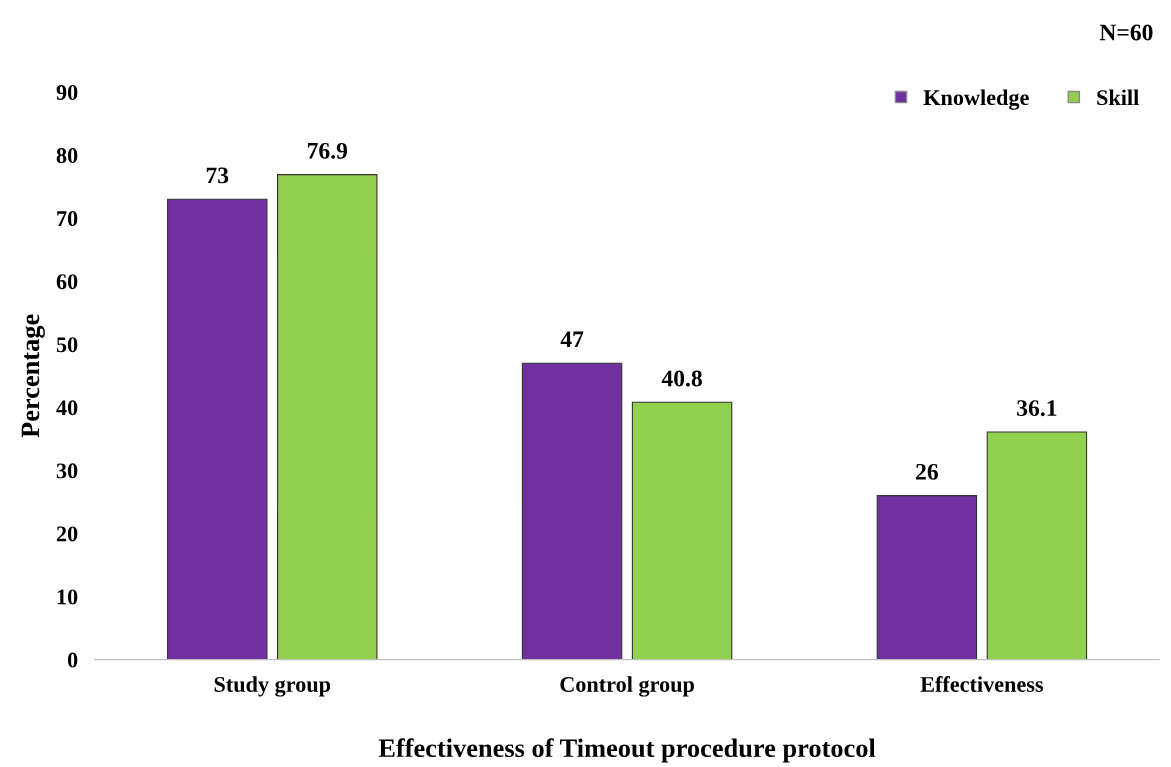 Image resolution: width=1171 pixels, height=767 pixels. Describe the element at coordinates (67, 156) in the screenshot. I see `y-tick-label: 80` at that location.